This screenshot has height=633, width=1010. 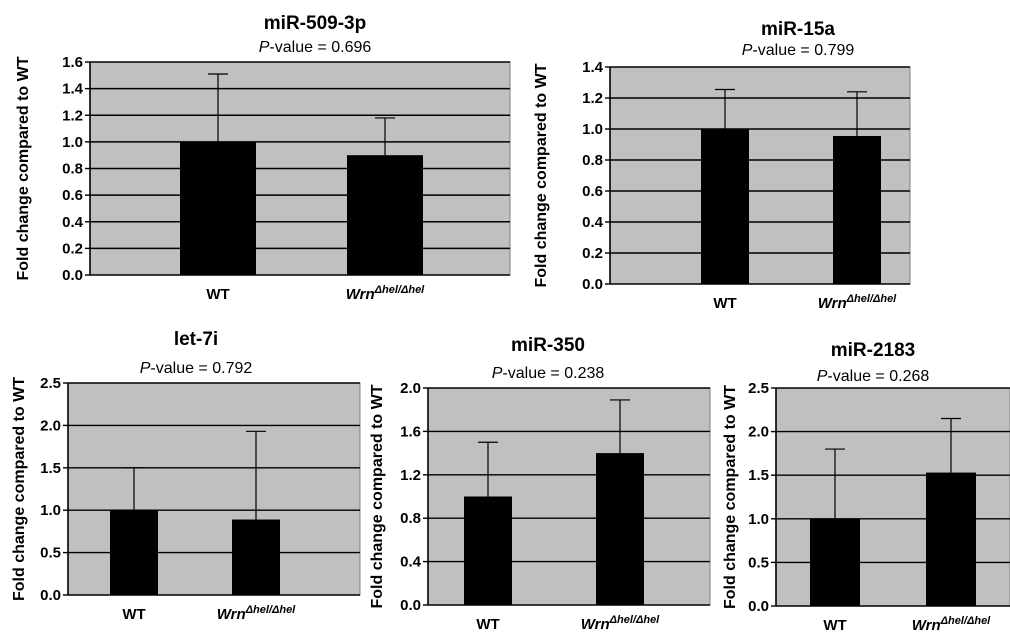 I want to click on chart-title: miR-2183, so click(x=873, y=350).